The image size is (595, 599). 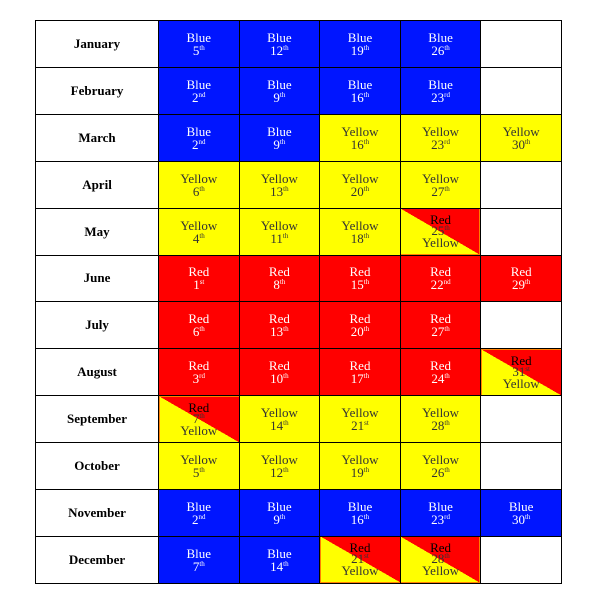 I want to click on red-collection-cell: Red 17th, so click(x=360, y=372).